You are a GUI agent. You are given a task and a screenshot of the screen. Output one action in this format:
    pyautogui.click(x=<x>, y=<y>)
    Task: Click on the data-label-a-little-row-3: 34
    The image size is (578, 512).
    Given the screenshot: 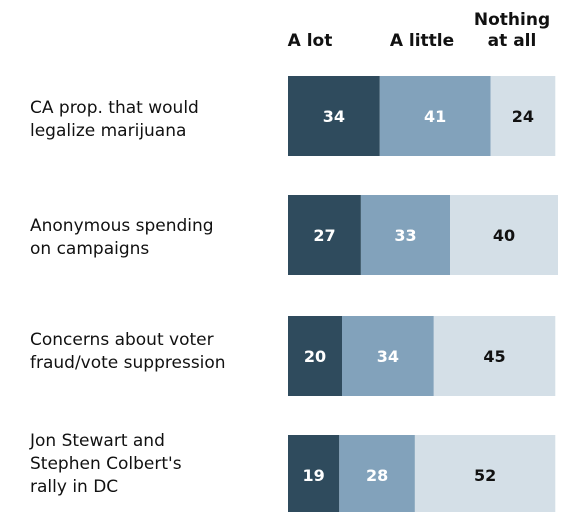 What is the action you would take?
    pyautogui.click(x=388, y=356)
    